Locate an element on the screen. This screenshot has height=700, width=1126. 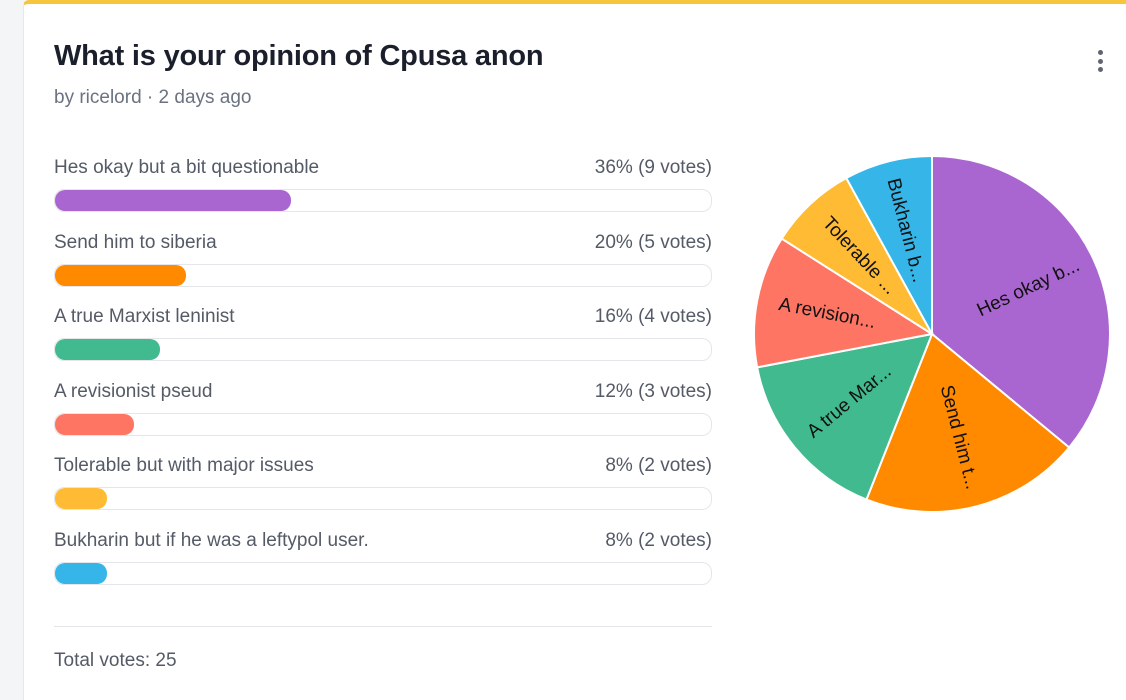
option-count: 36% (9 votes) is located at coordinates (653, 167).